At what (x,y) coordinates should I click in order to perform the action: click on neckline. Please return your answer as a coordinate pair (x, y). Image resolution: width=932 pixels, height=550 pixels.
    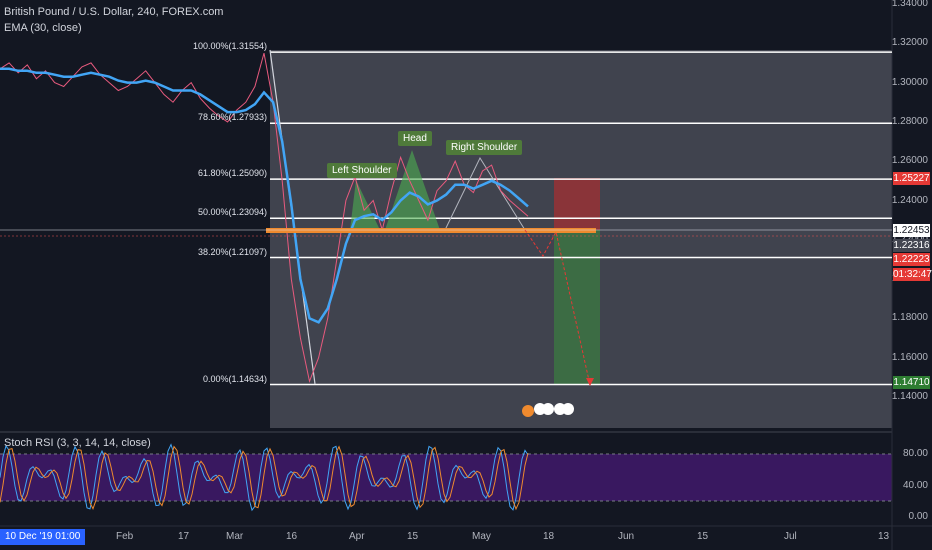
    Looking at the image, I should click on (431, 230).